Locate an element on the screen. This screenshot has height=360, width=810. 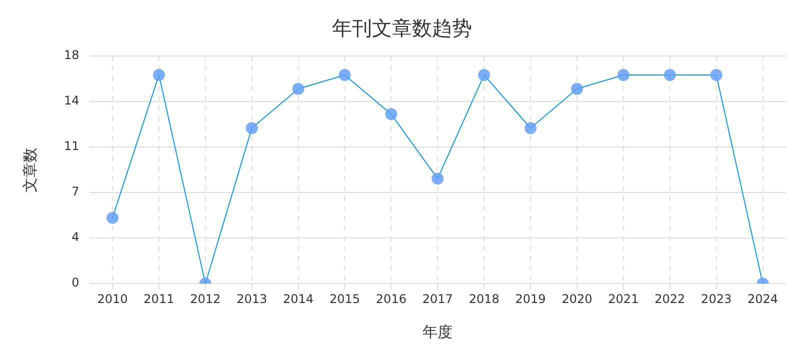
x-tick-label: 2013 is located at coordinates (252, 299).